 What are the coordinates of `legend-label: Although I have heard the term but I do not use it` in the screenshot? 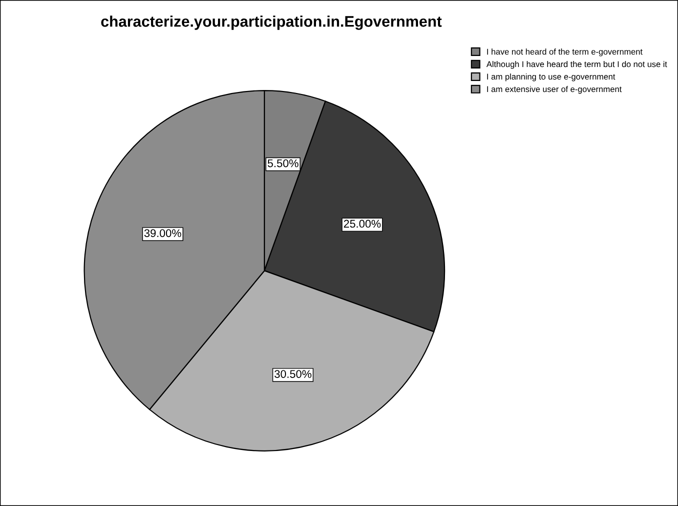 It's located at (577, 65).